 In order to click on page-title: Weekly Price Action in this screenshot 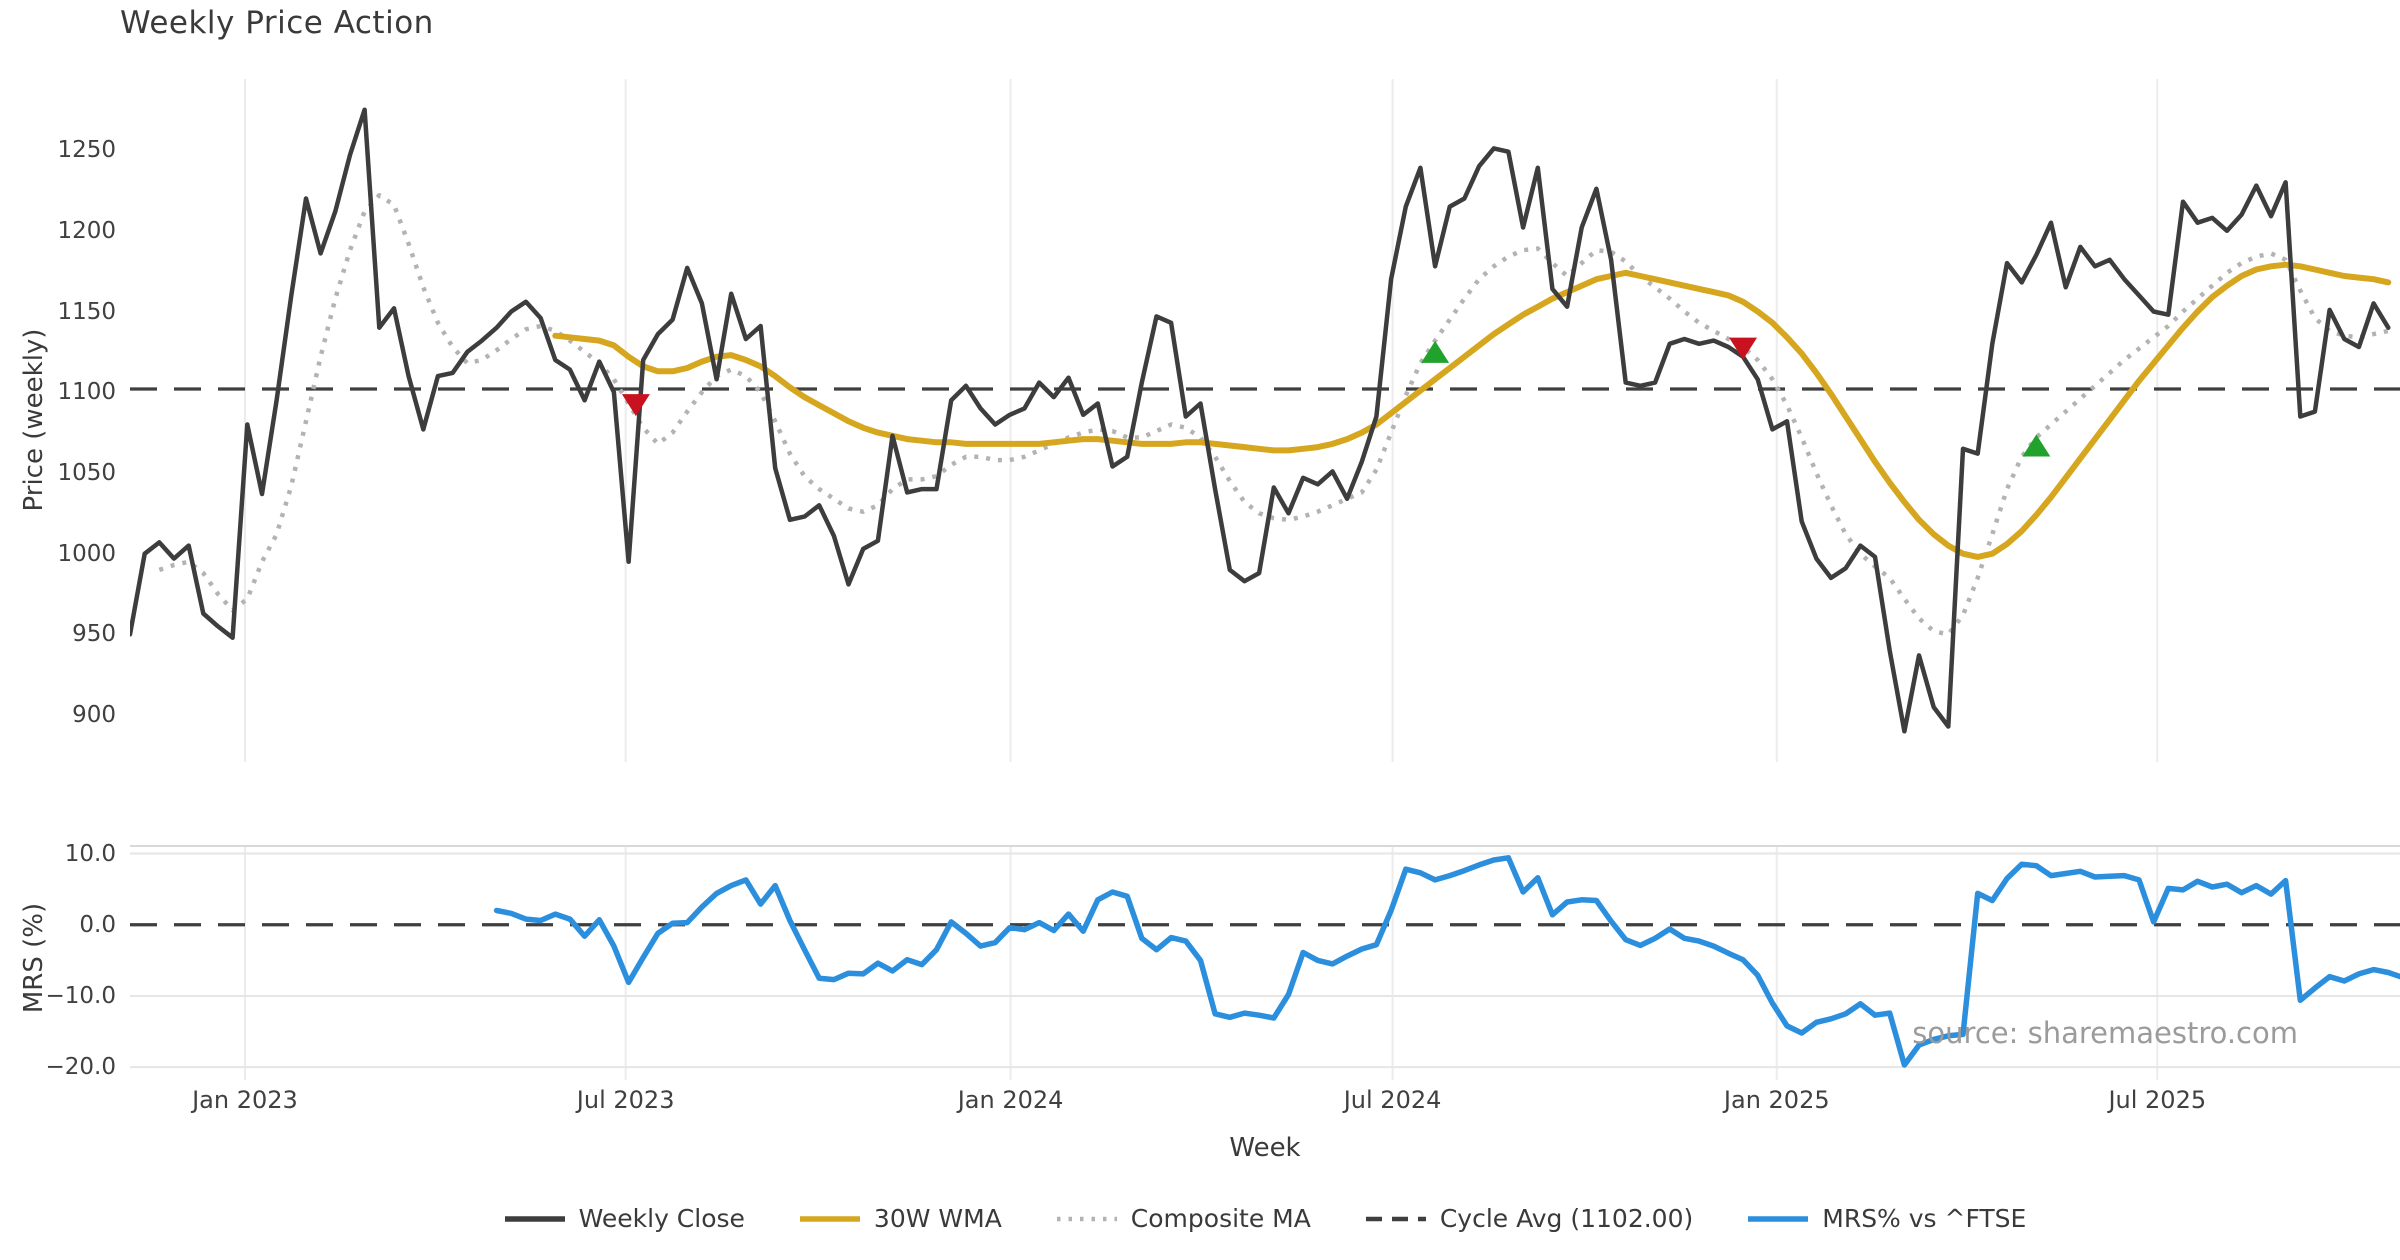, I will do `click(277, 23)`.